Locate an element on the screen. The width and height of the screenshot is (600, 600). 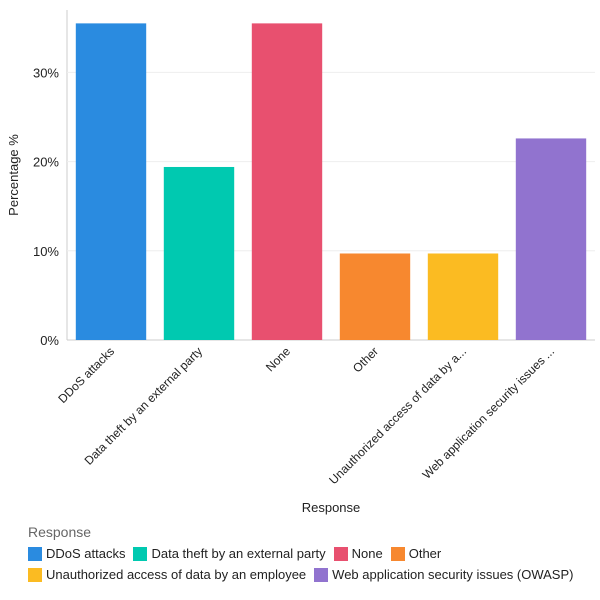
y-tick-label: 30% is located at coordinates (46, 72).